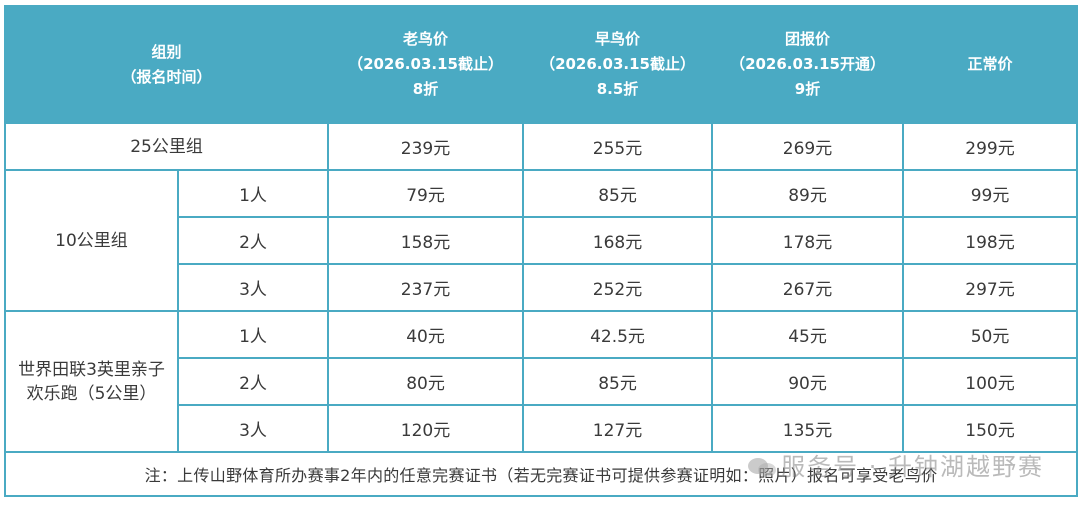 This screenshot has width=1080, height=508. I want to click on price-cell: 239元, so click(426, 146).